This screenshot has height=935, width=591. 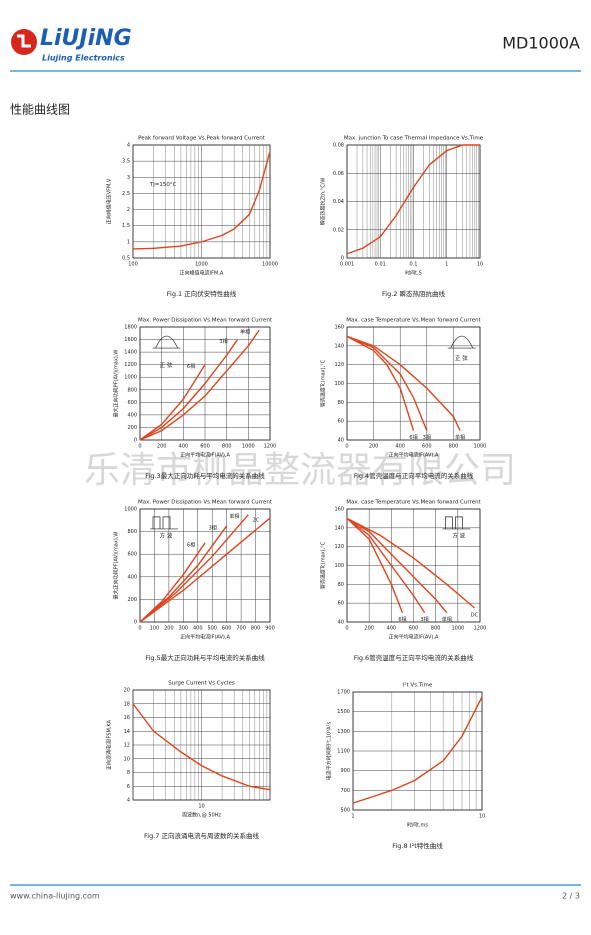 What do you see at coordinates (126, 259) in the screenshot?
I see `y-tick-label: 0.5` at bounding box center [126, 259].